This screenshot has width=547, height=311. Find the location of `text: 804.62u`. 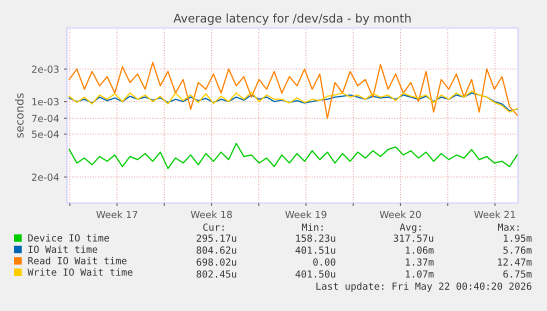

text: 804.62u is located at coordinates (216, 250).